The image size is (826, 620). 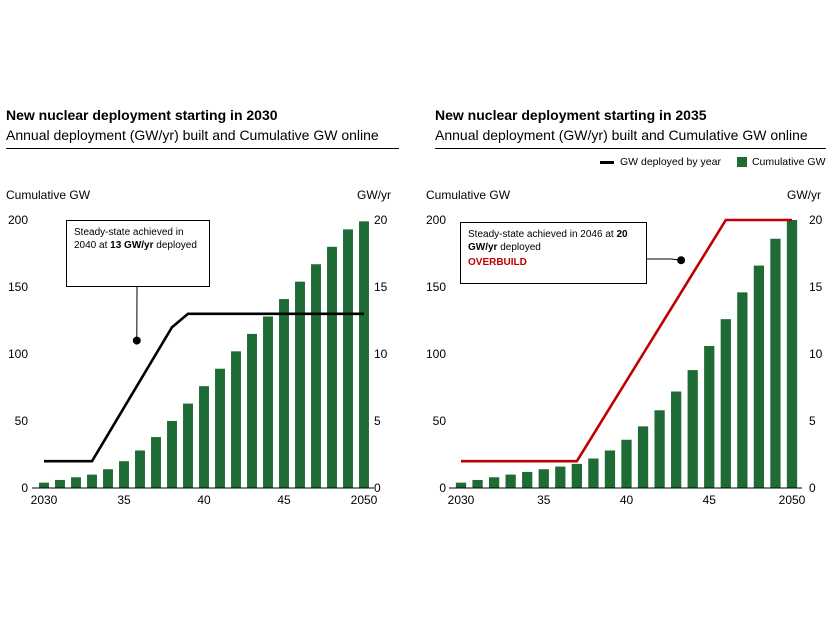 I want to click on legend-bar-swatch, so click(x=741, y=162).